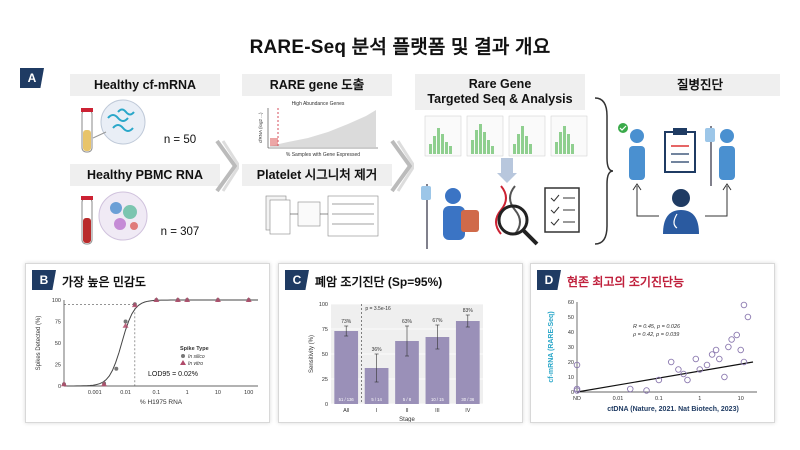 This screenshot has height=450, width=800. Describe the element at coordinates (145, 85) in the screenshot. I see `healthy-cf-label: Healthy cf-mRNA` at that location.